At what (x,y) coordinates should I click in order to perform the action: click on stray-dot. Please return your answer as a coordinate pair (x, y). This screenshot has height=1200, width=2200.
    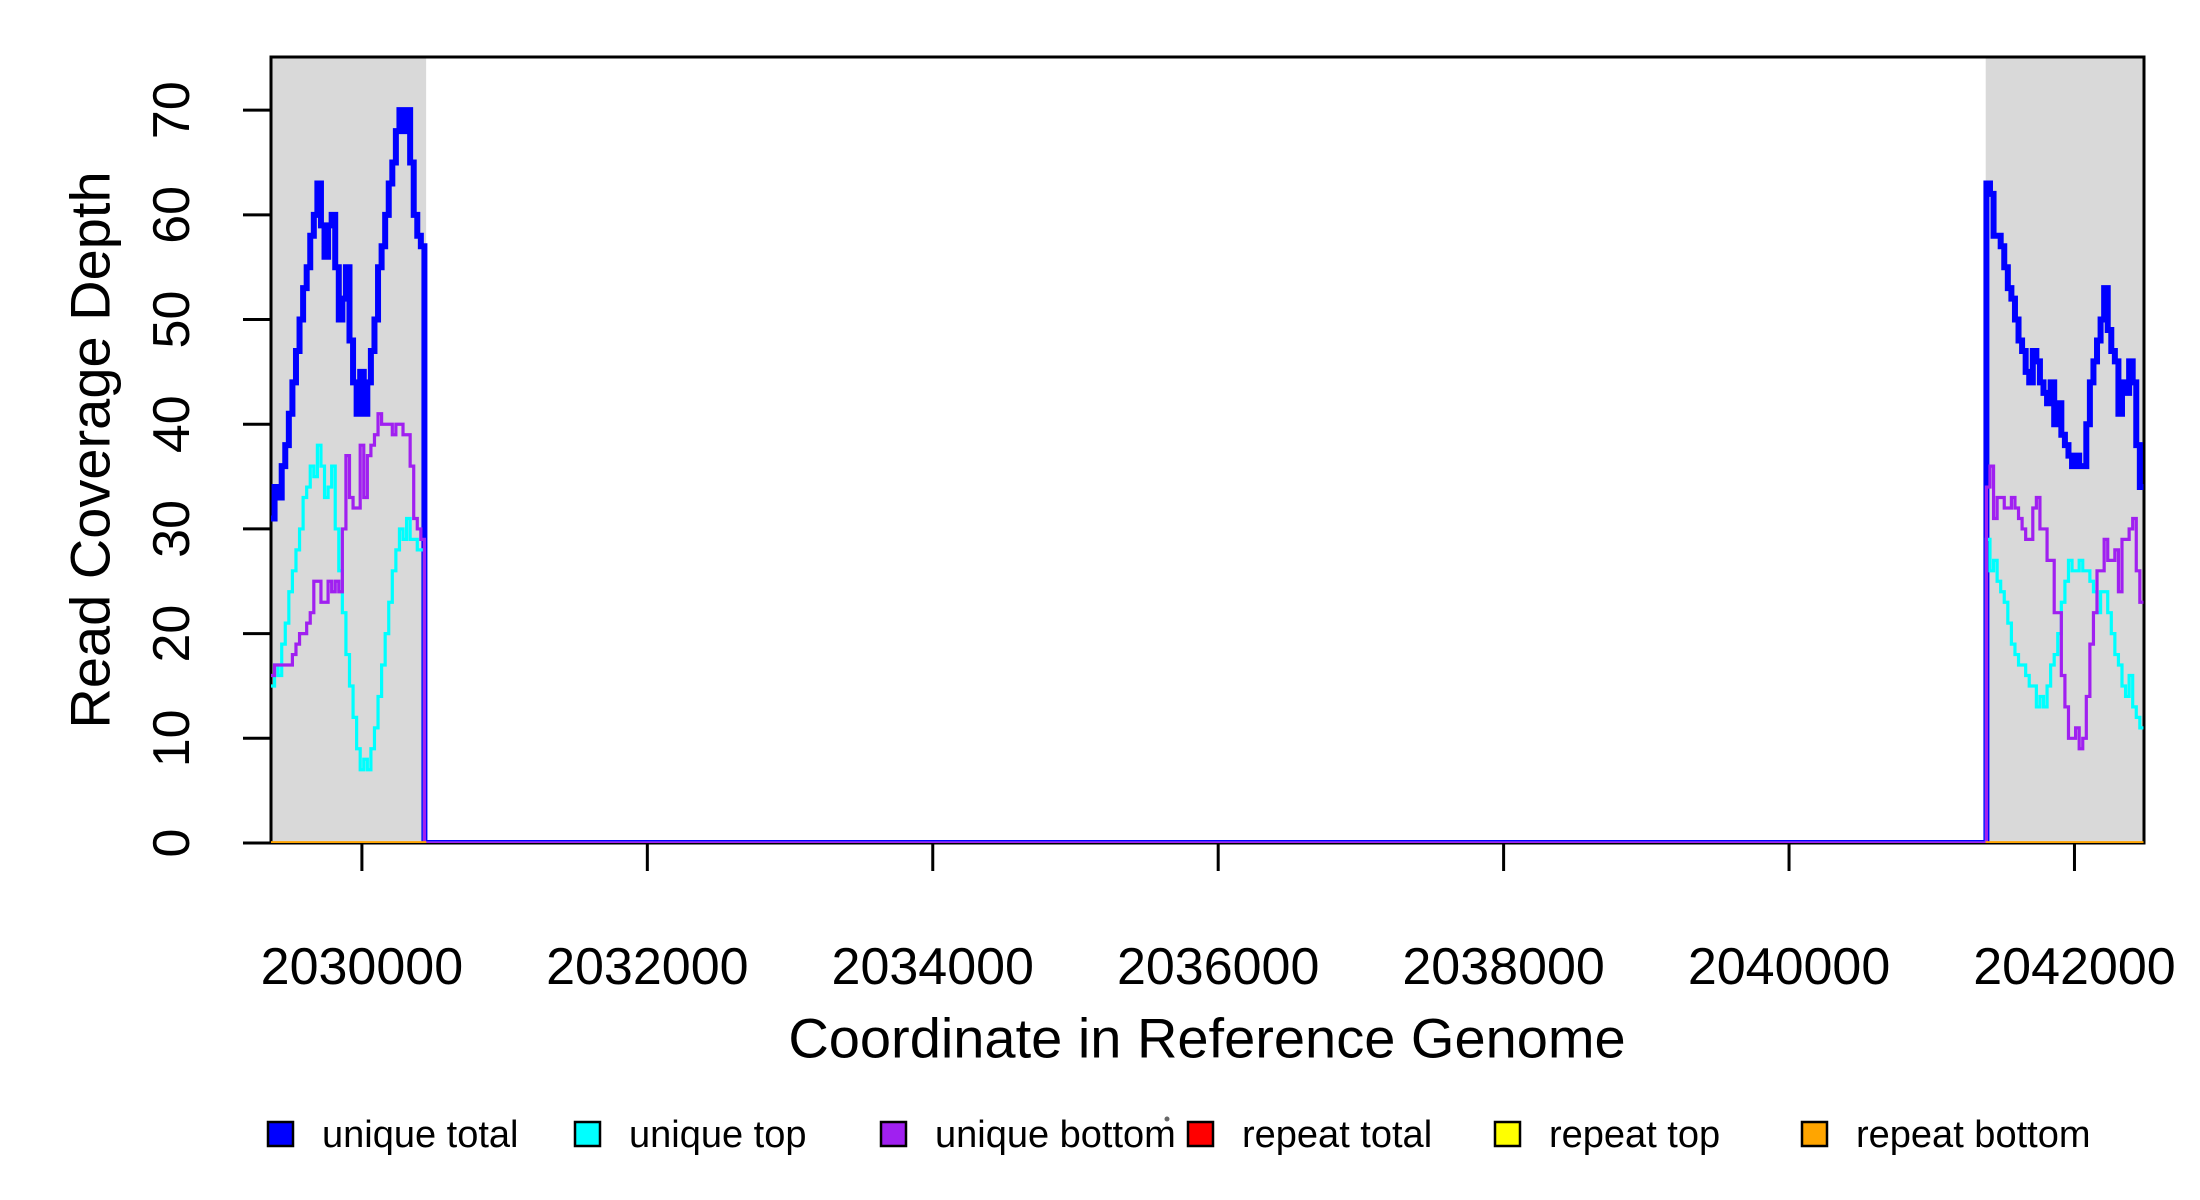
    Looking at the image, I should click on (1167, 1119).